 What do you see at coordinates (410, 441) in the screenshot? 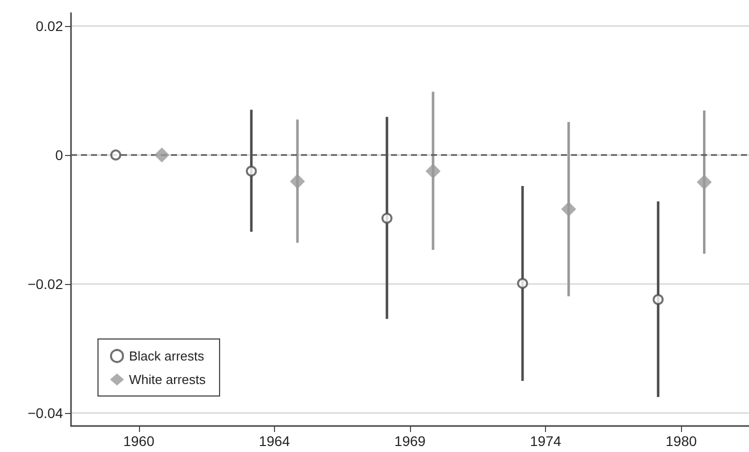
I see `x-tick-label: 1969` at bounding box center [410, 441].